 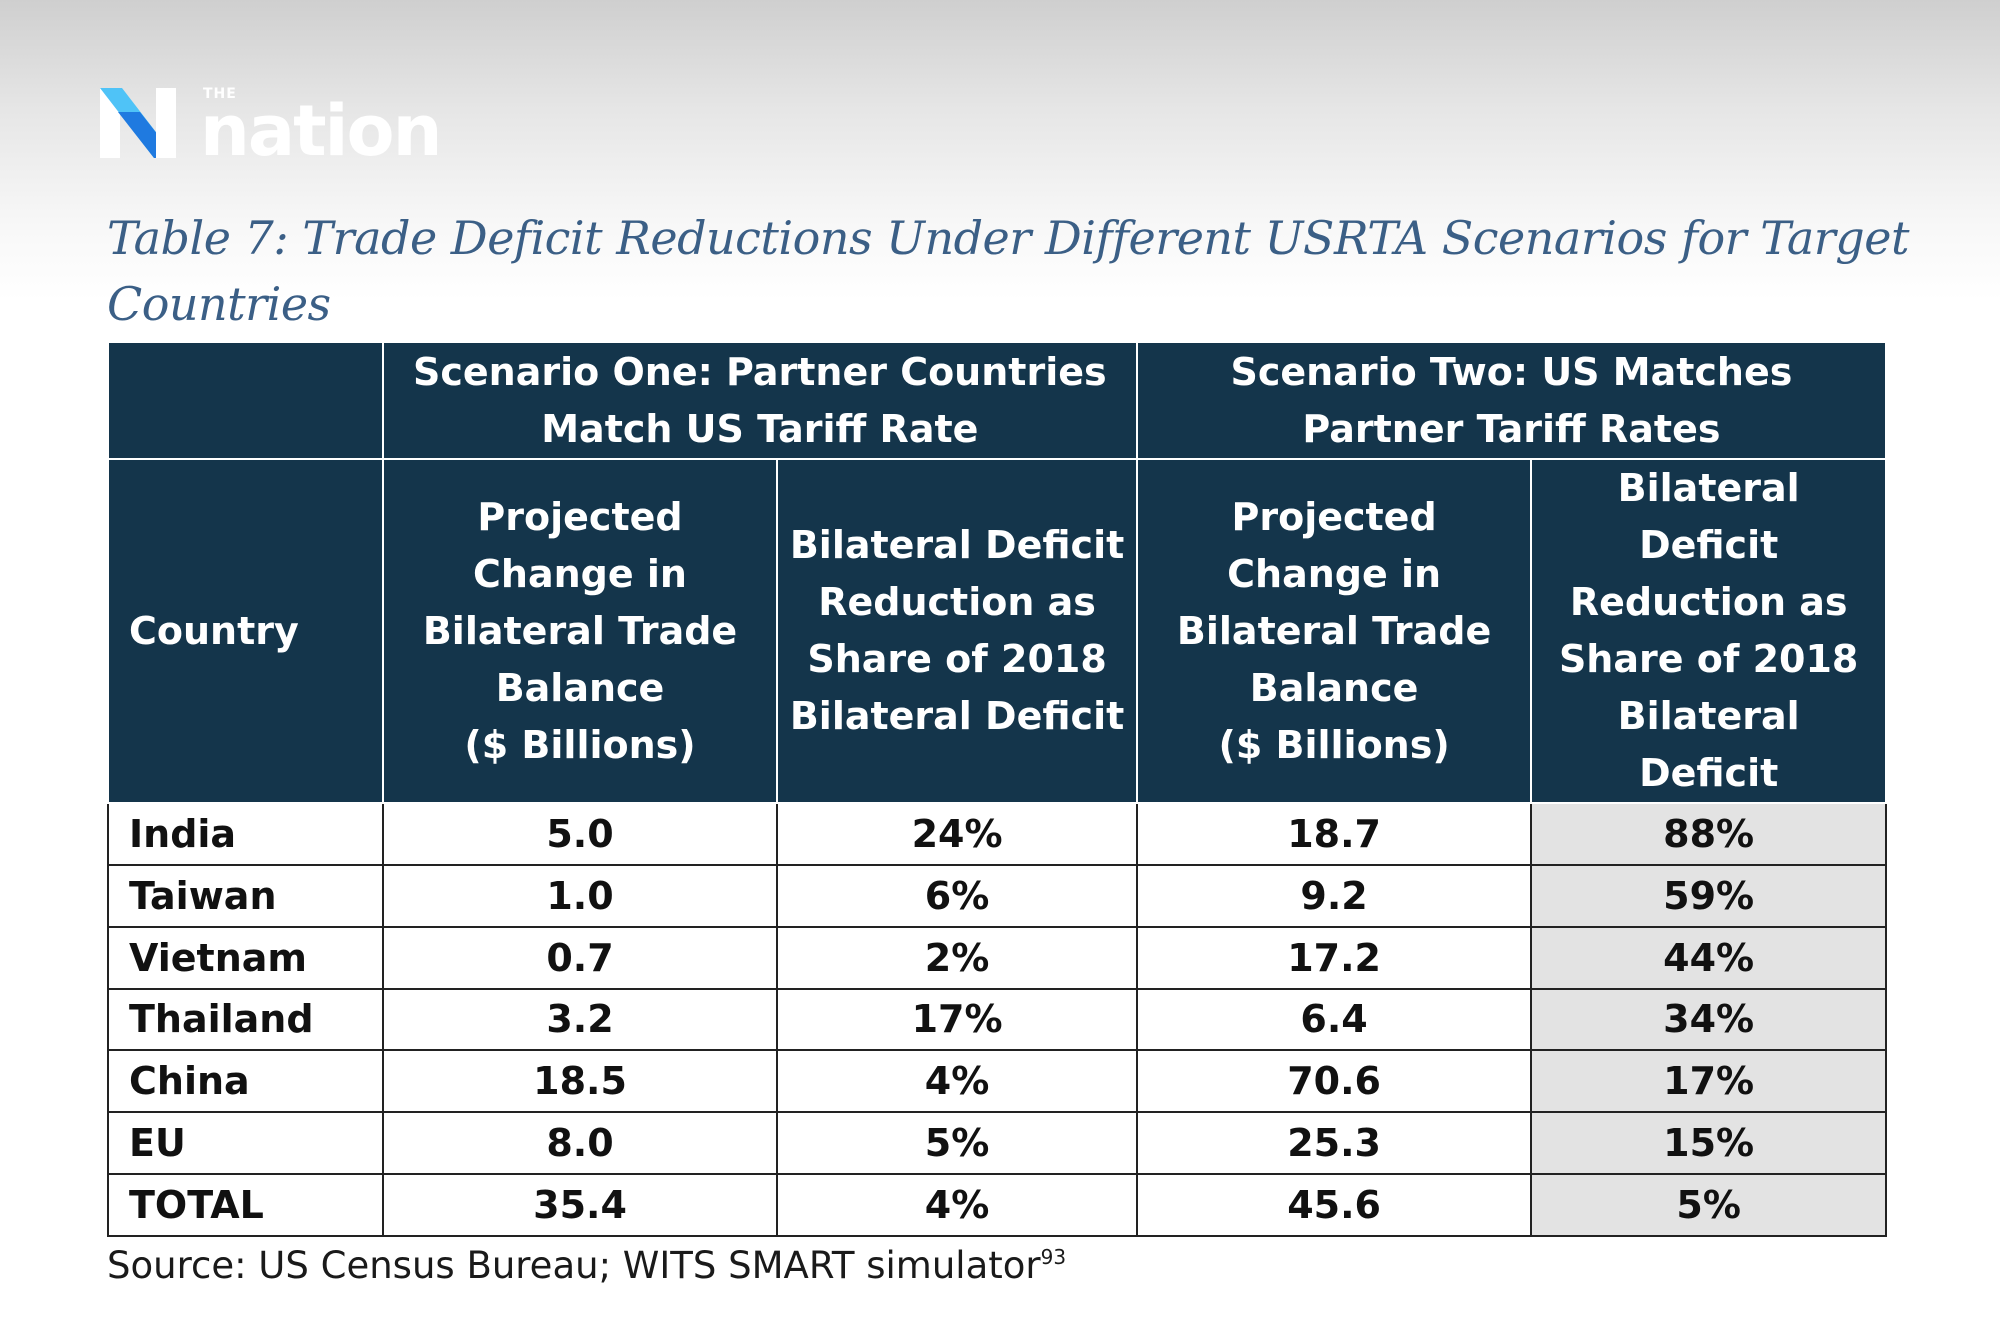 I want to click on table-row-total: TOTAL 35.4 4% 45.6 5%, so click(x=997, y=1205).